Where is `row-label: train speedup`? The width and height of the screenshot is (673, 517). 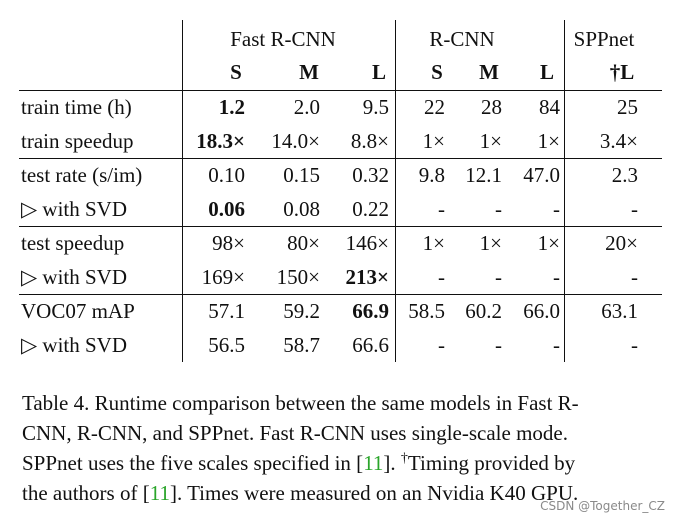
row-label: train speedup is located at coordinates (77, 141).